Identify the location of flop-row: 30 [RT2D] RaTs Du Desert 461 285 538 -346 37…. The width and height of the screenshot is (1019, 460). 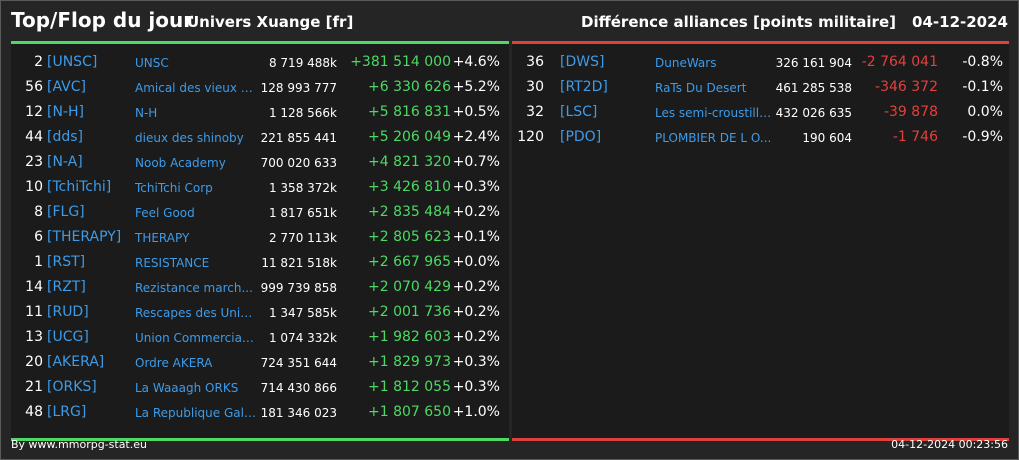
(760, 88).